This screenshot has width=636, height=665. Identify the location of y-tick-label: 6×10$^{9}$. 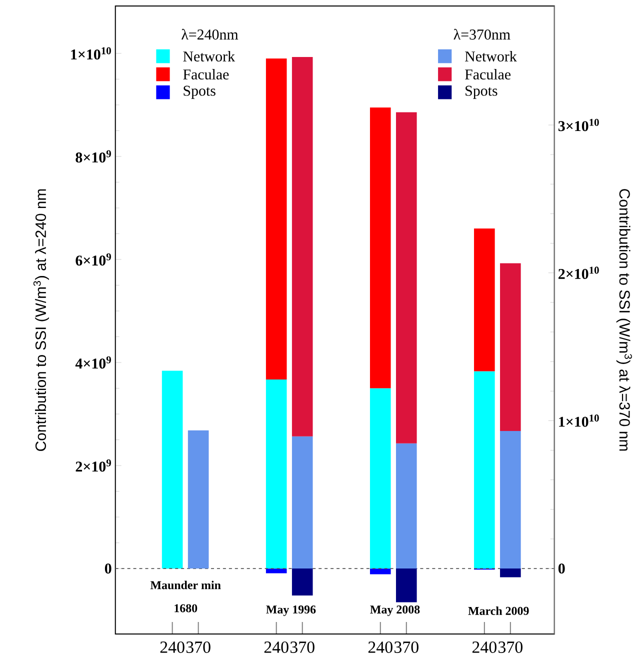
(93, 259).